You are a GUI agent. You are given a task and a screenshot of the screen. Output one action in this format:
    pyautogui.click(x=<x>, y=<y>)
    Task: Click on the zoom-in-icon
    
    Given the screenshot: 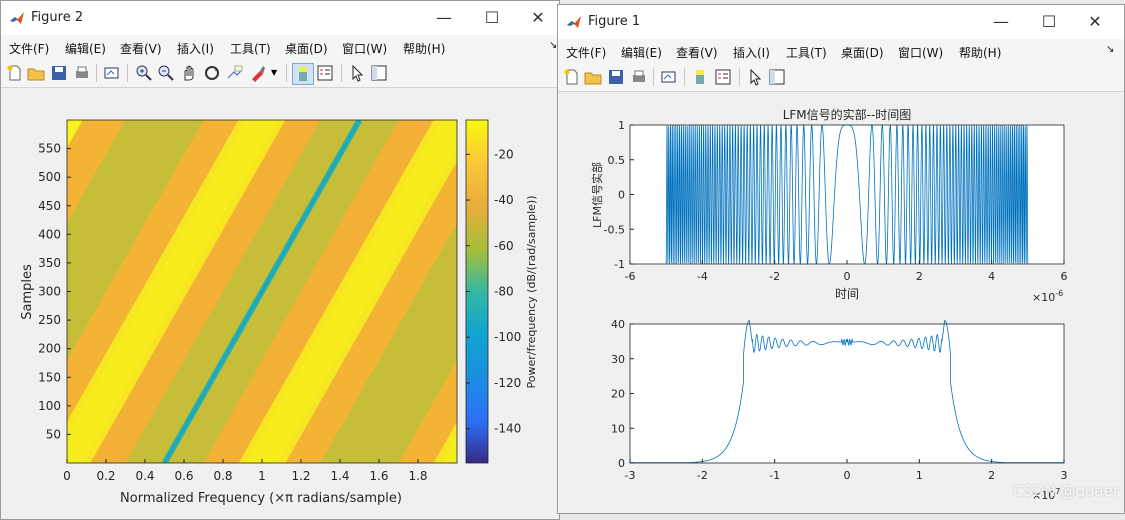 What is the action you would take?
    pyautogui.click(x=144, y=73)
    